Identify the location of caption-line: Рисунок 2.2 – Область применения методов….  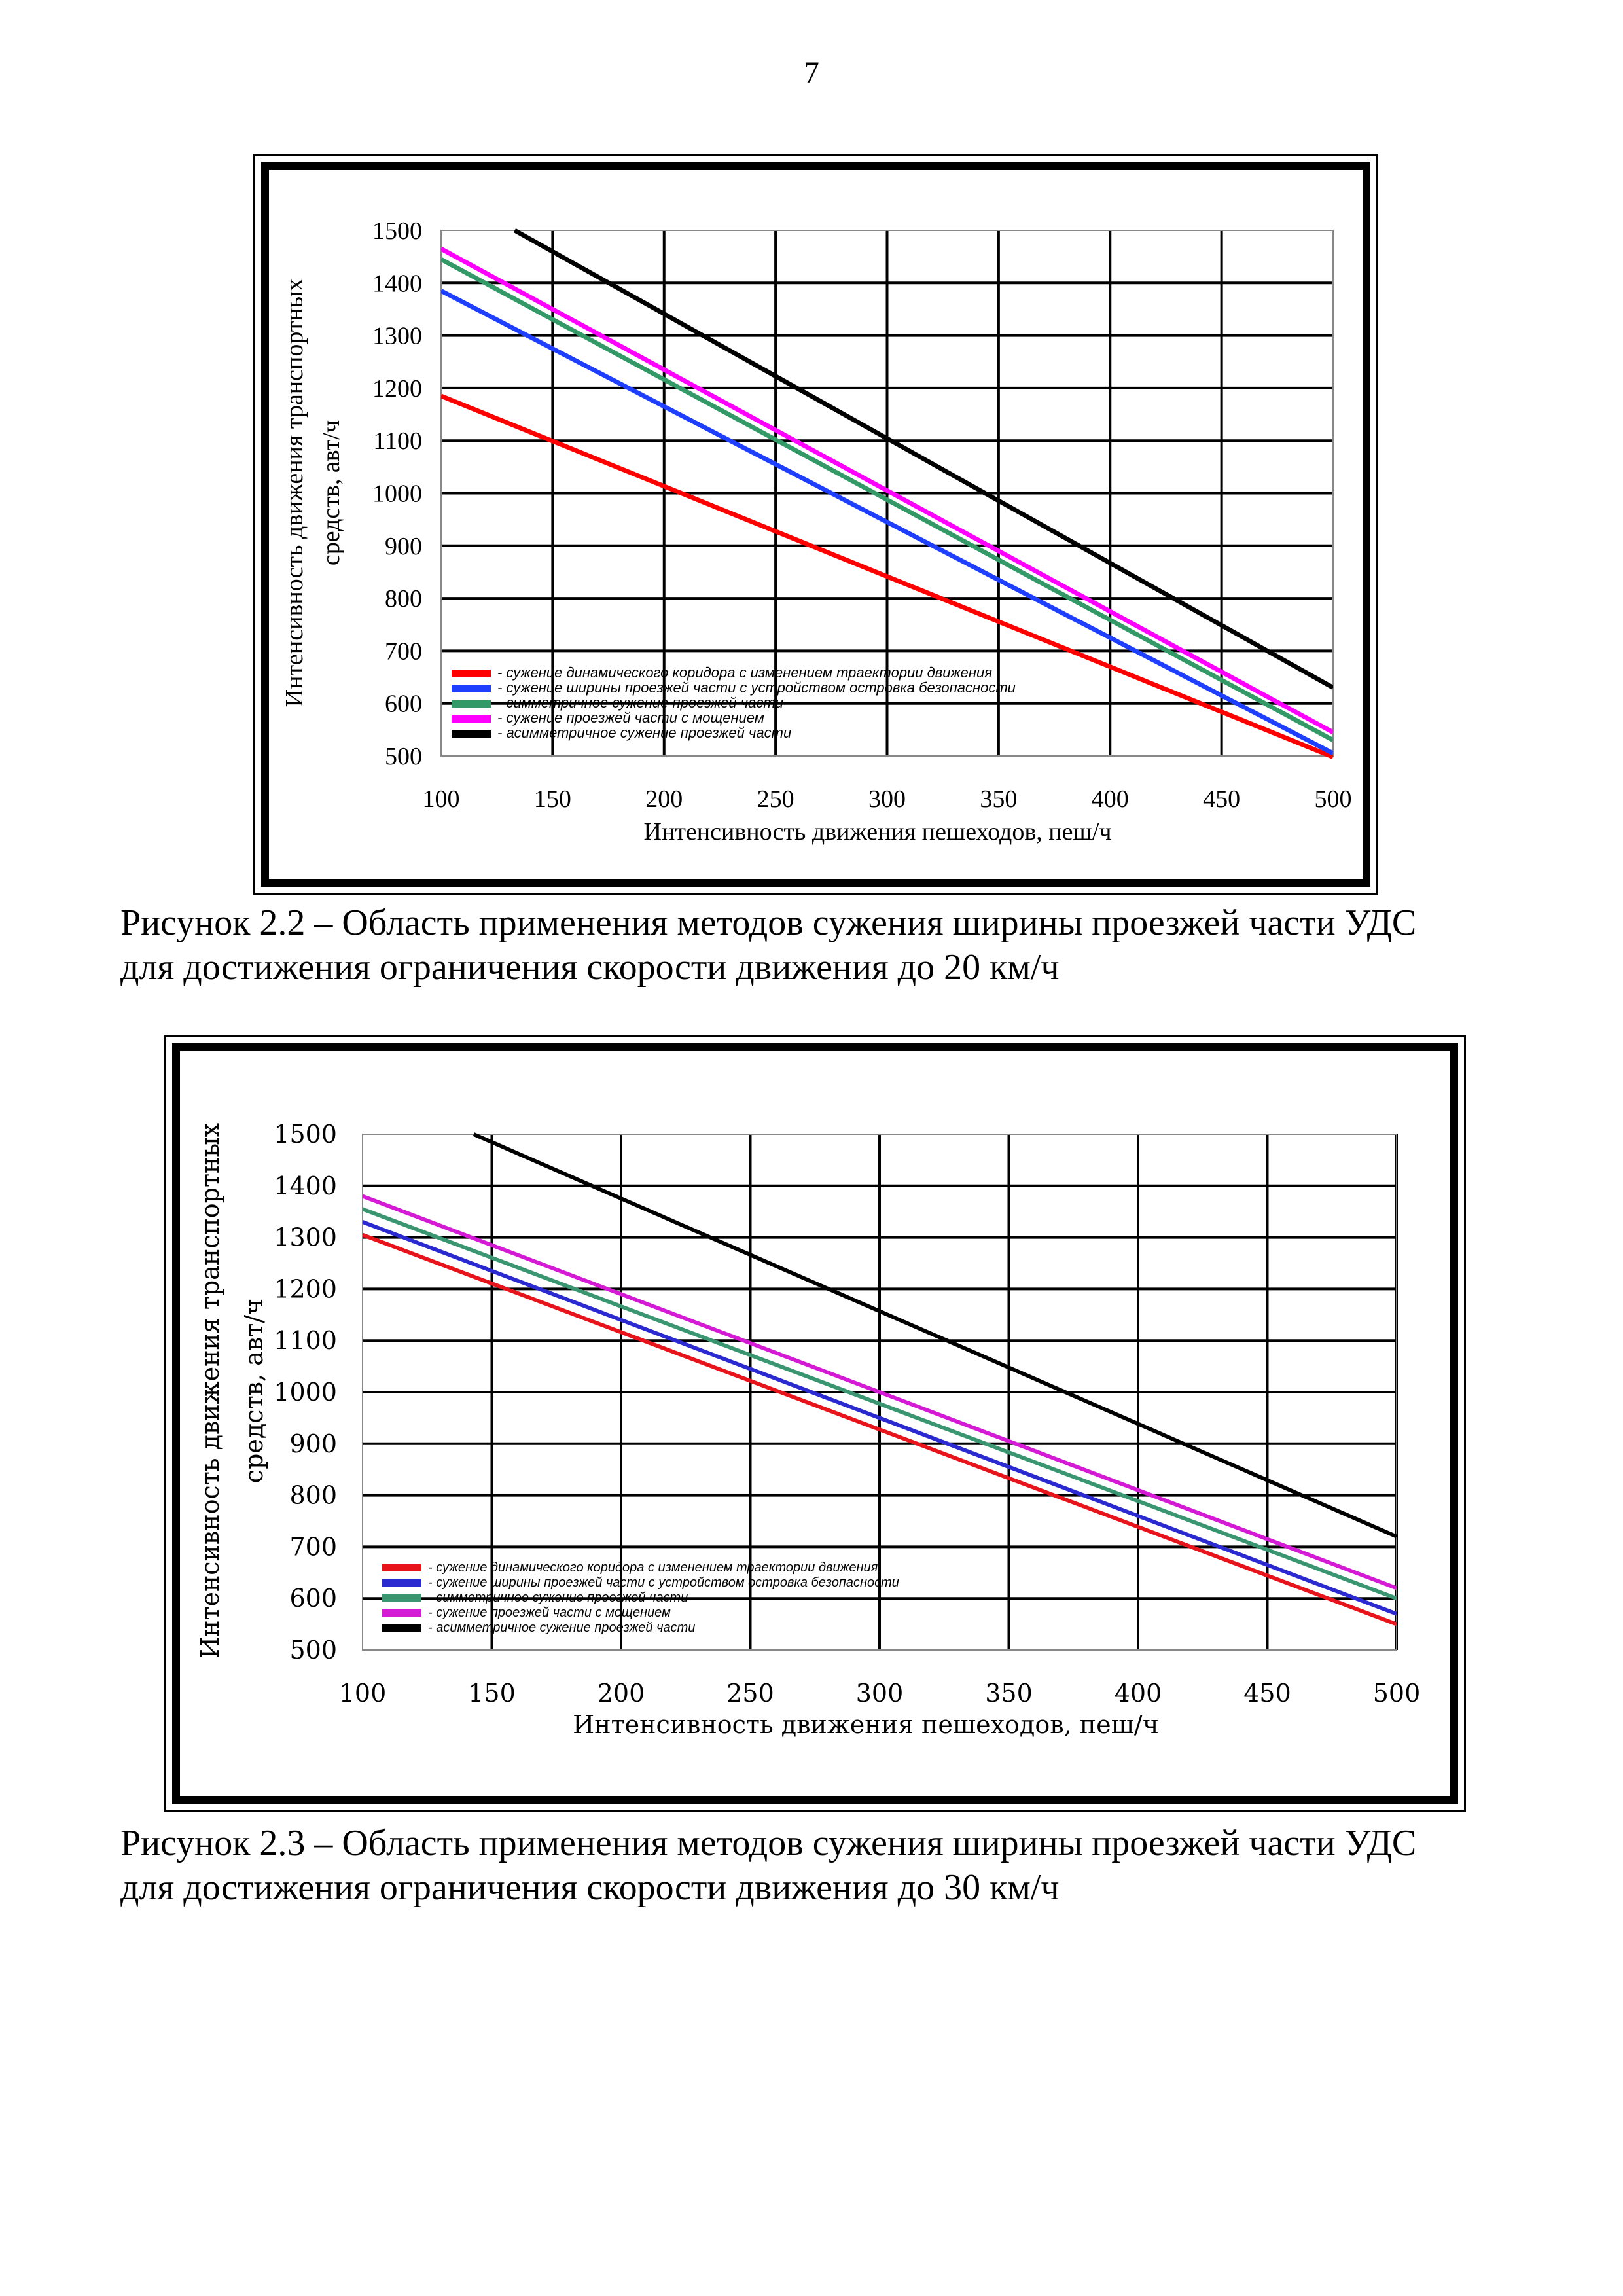
(769, 923).